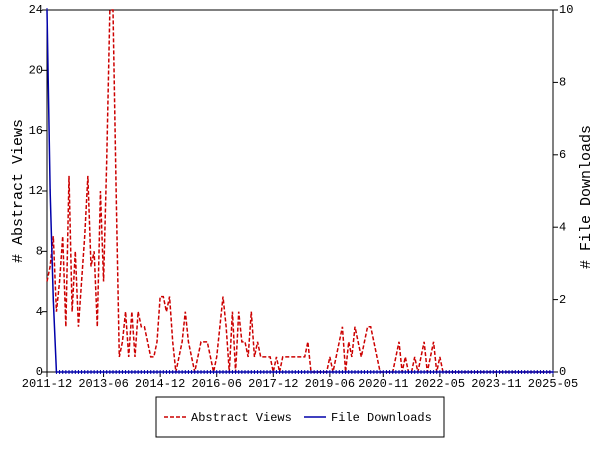  What do you see at coordinates (217, 384) in the screenshot?
I see `x-tick-label: 2016-06` at bounding box center [217, 384].